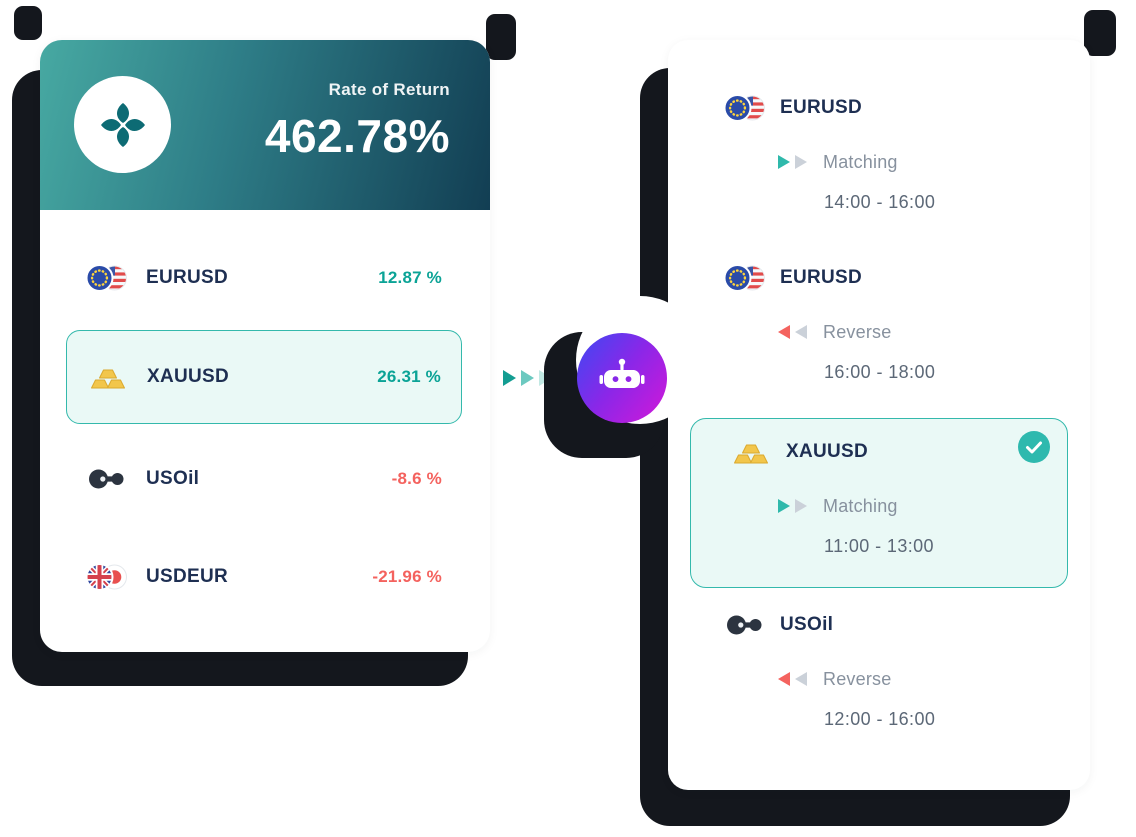 This screenshot has width=1136, height=837. Describe the element at coordinates (416, 478) in the screenshot. I see `instrument-return: -8.6 %` at that location.